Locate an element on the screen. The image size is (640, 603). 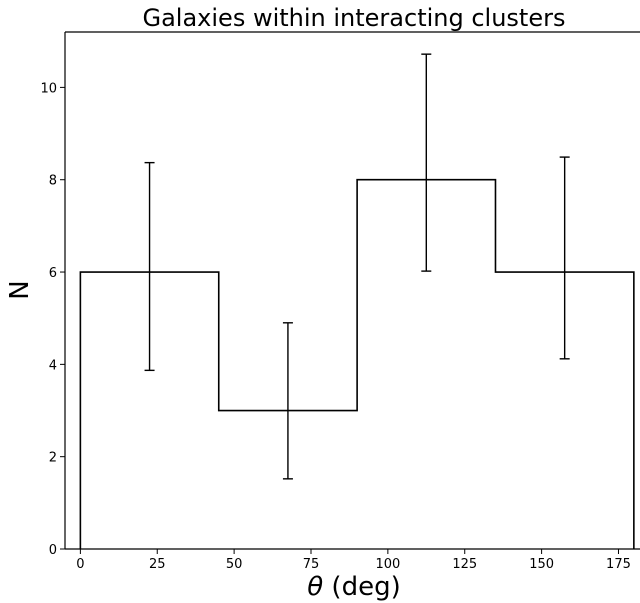
x-tick-label: 75 is located at coordinates (311, 564).